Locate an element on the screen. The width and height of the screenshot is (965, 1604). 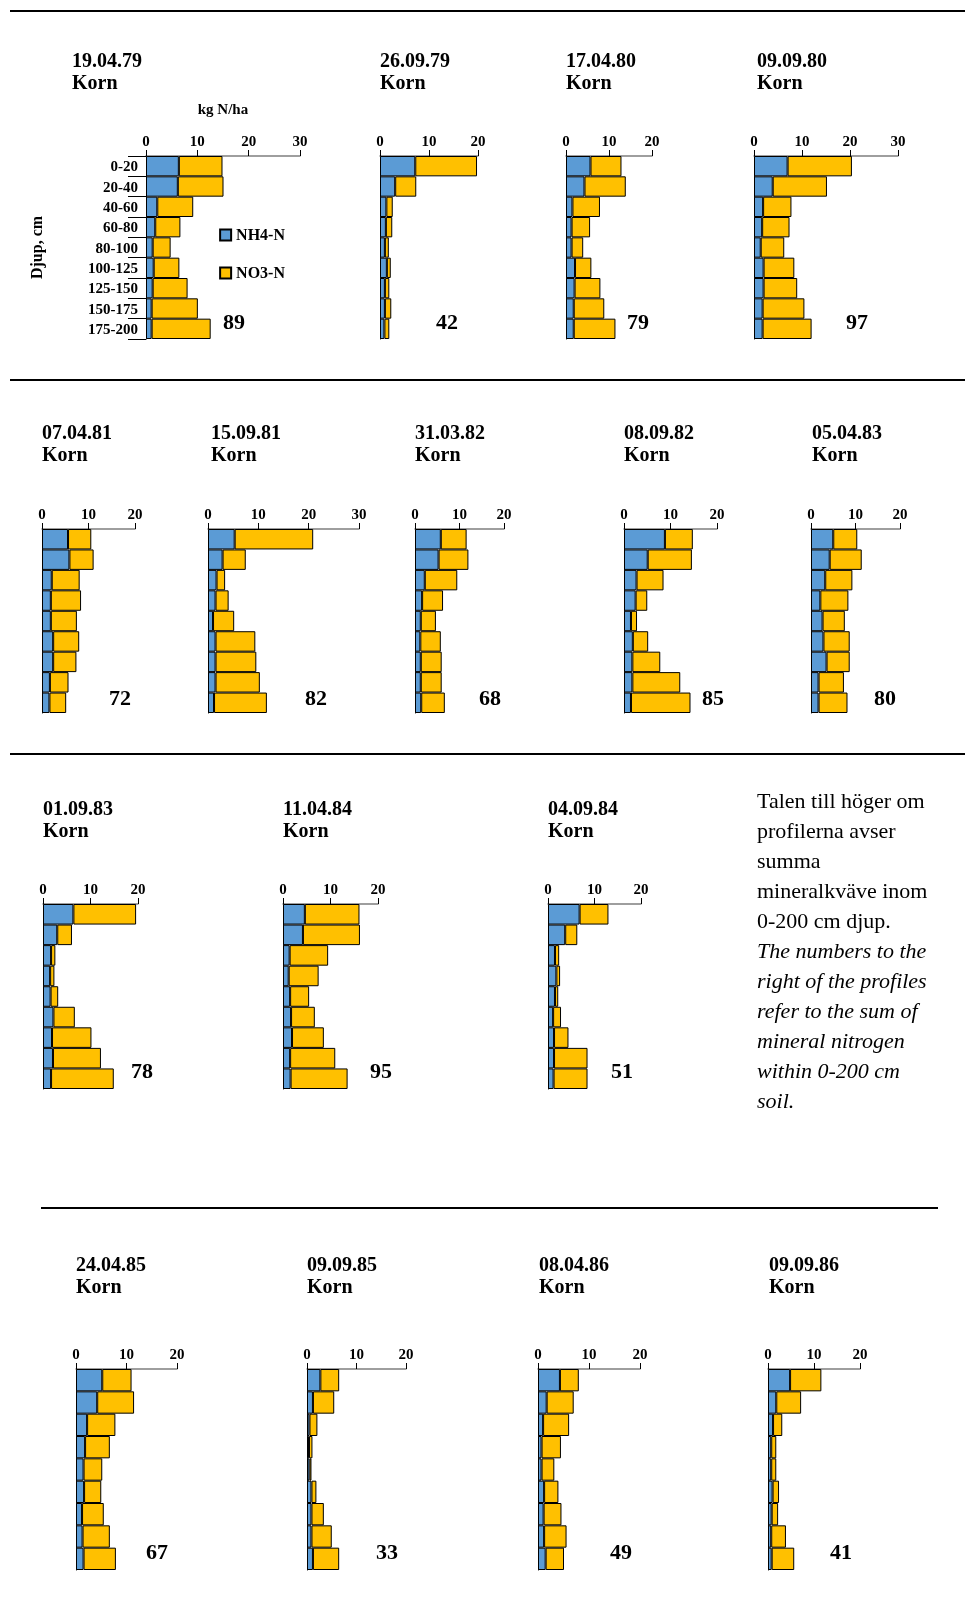
y-tick-label: 80-100 is located at coordinates (116, 247).